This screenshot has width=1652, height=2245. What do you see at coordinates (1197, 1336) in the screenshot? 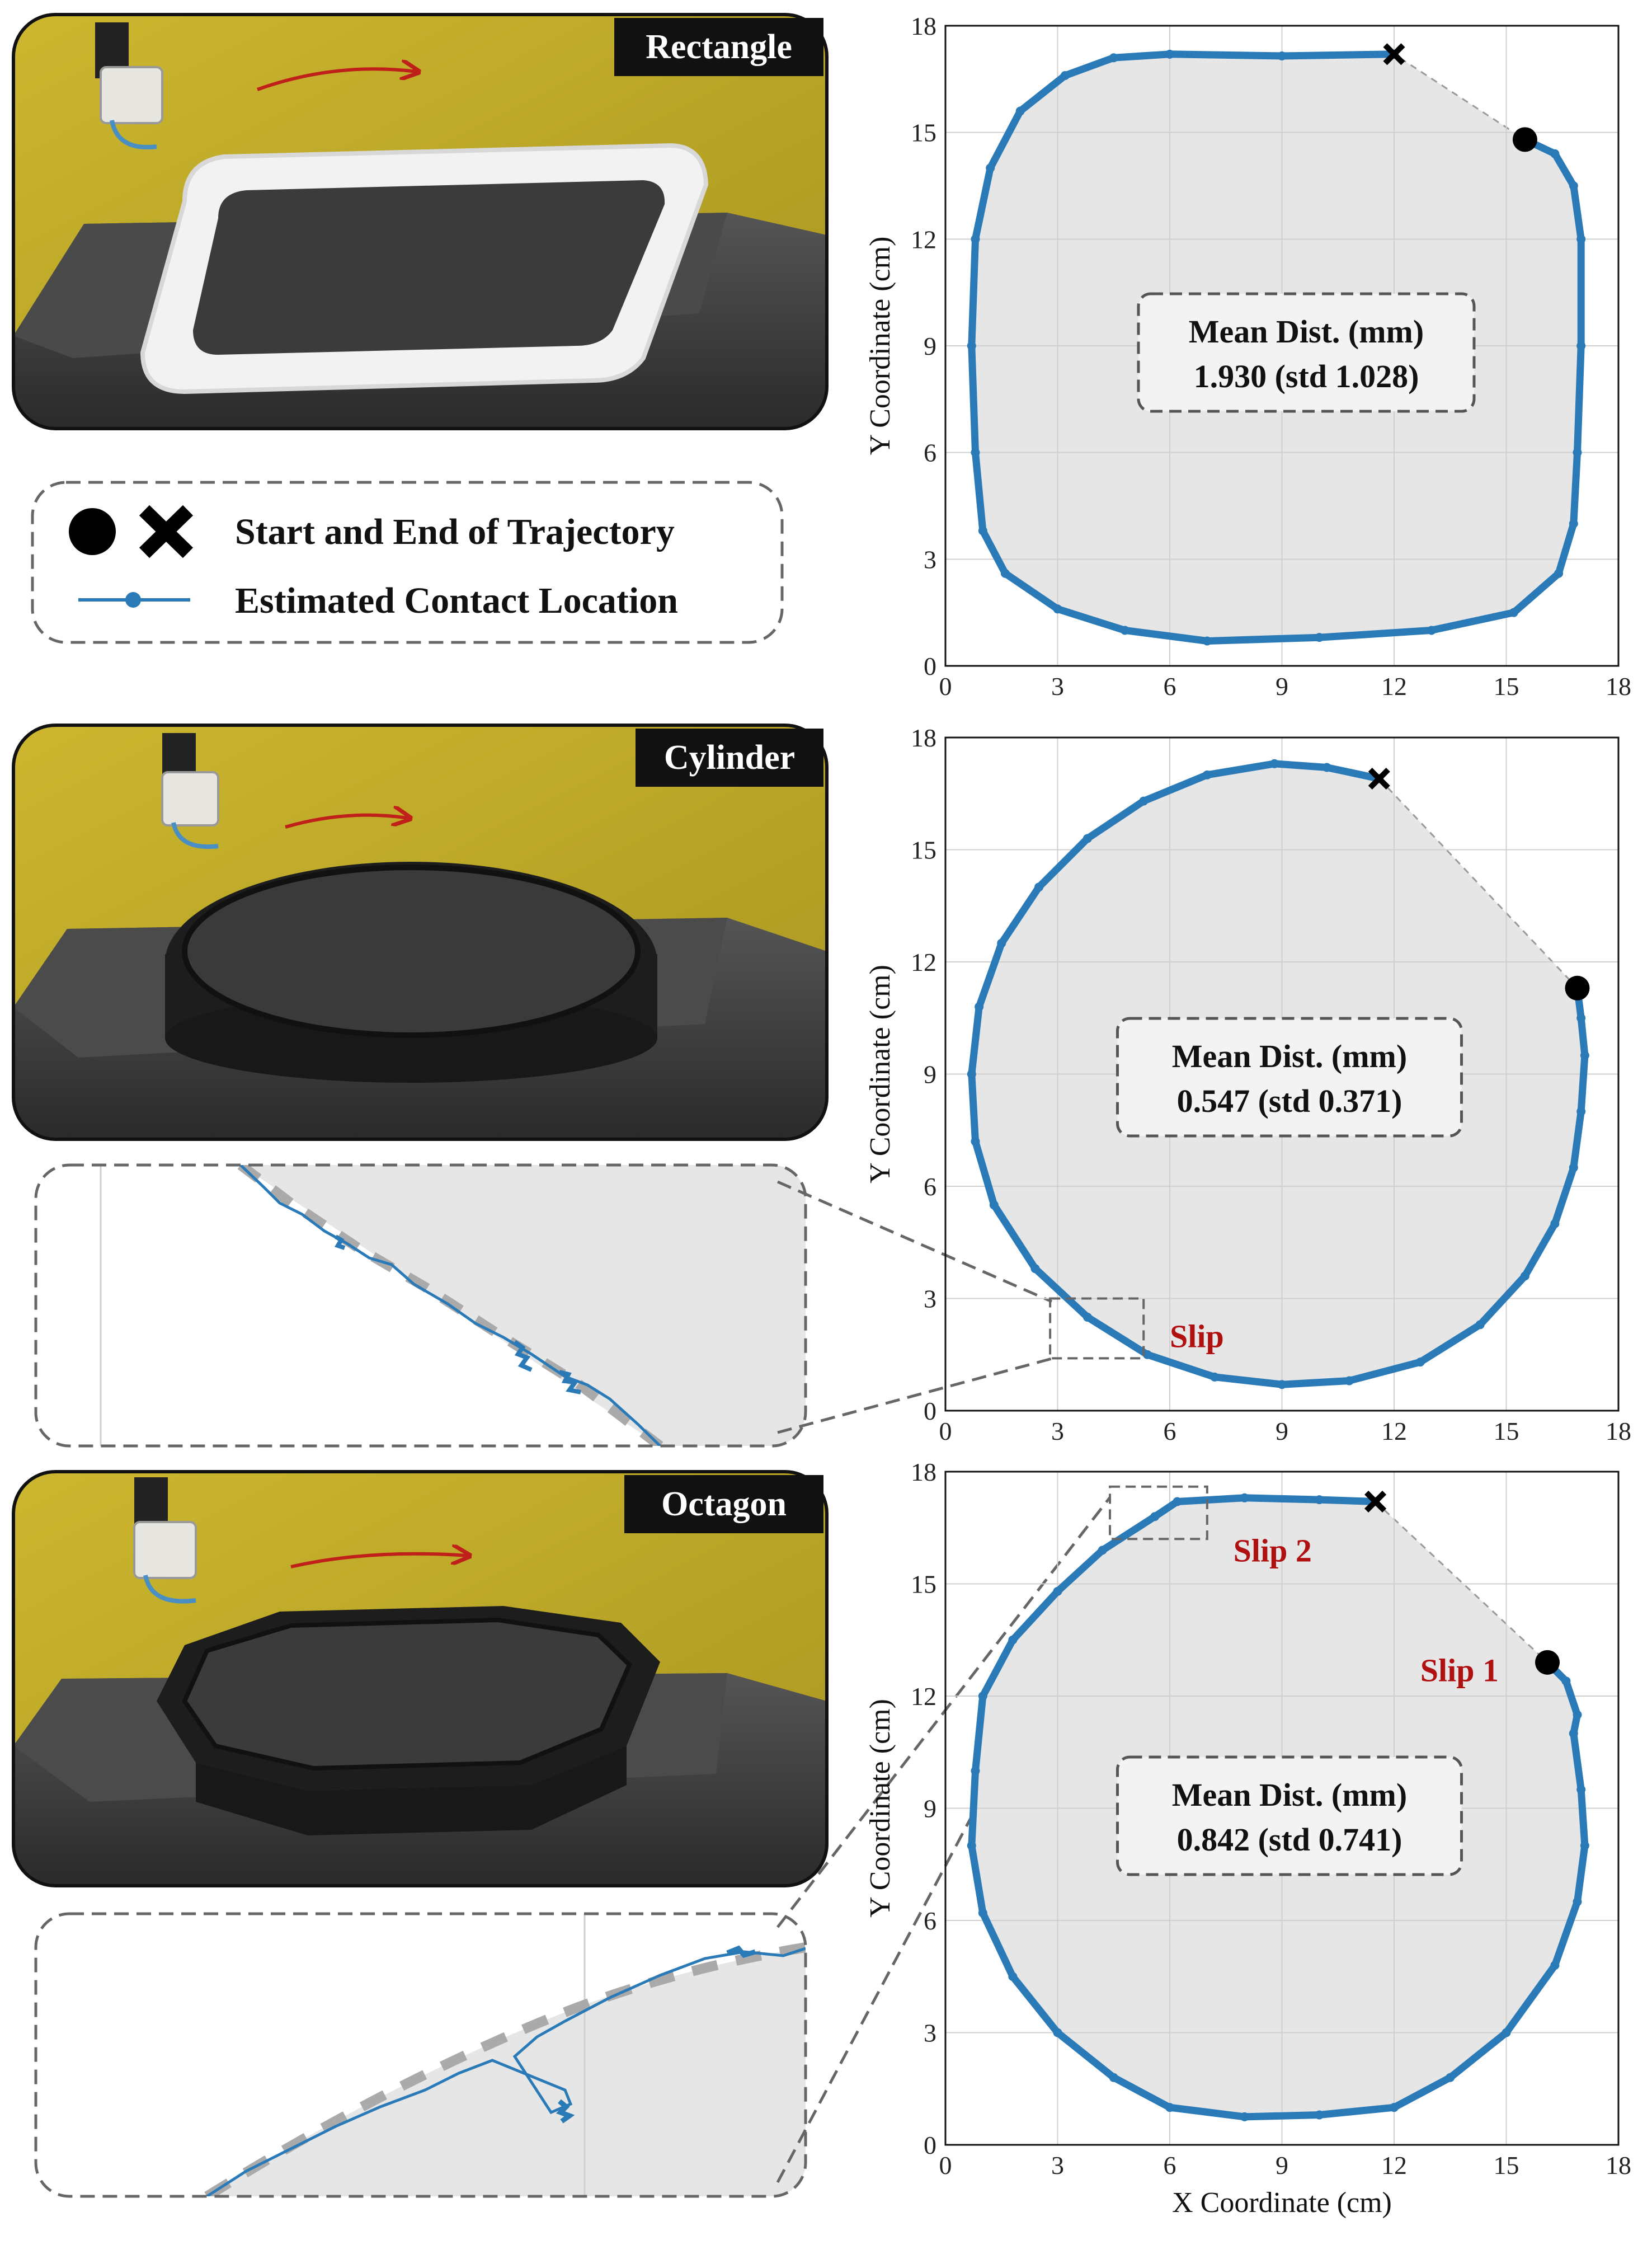
I see `slip-label: Slip` at bounding box center [1197, 1336].